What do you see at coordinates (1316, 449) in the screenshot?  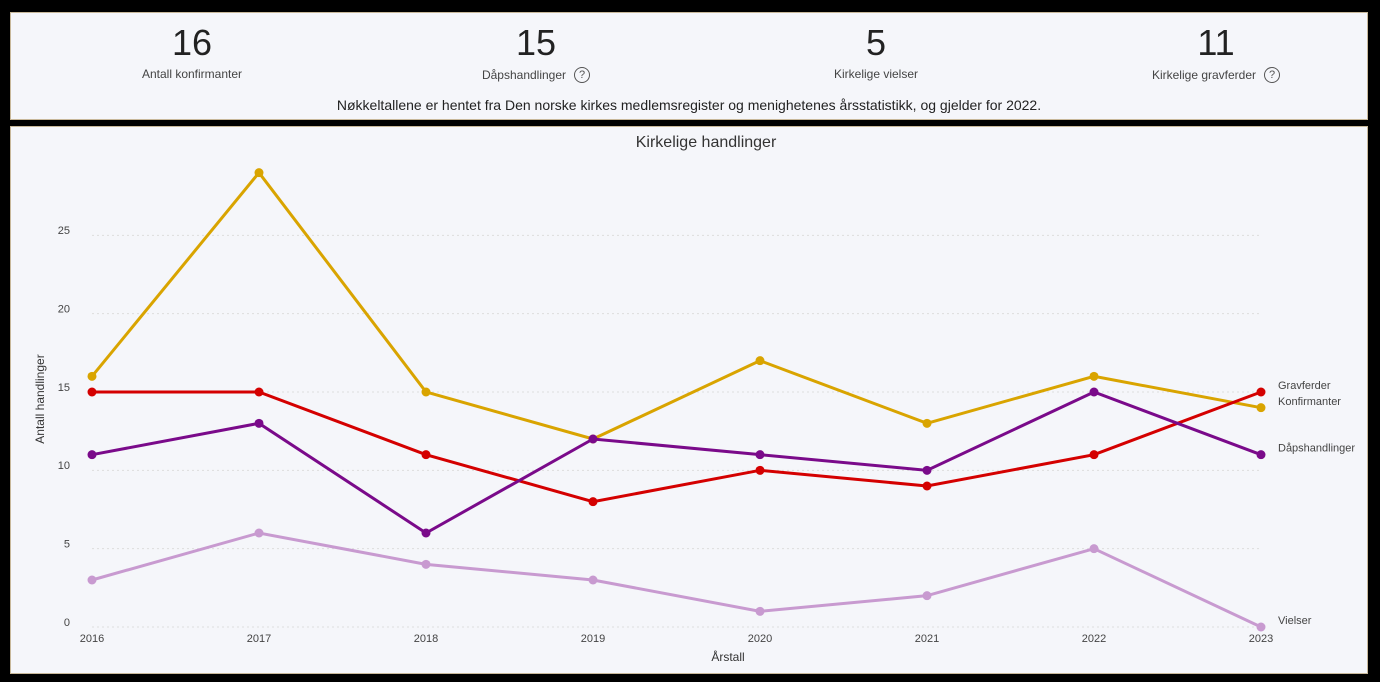 I see `series-label: Dåpshandlinger` at bounding box center [1316, 449].